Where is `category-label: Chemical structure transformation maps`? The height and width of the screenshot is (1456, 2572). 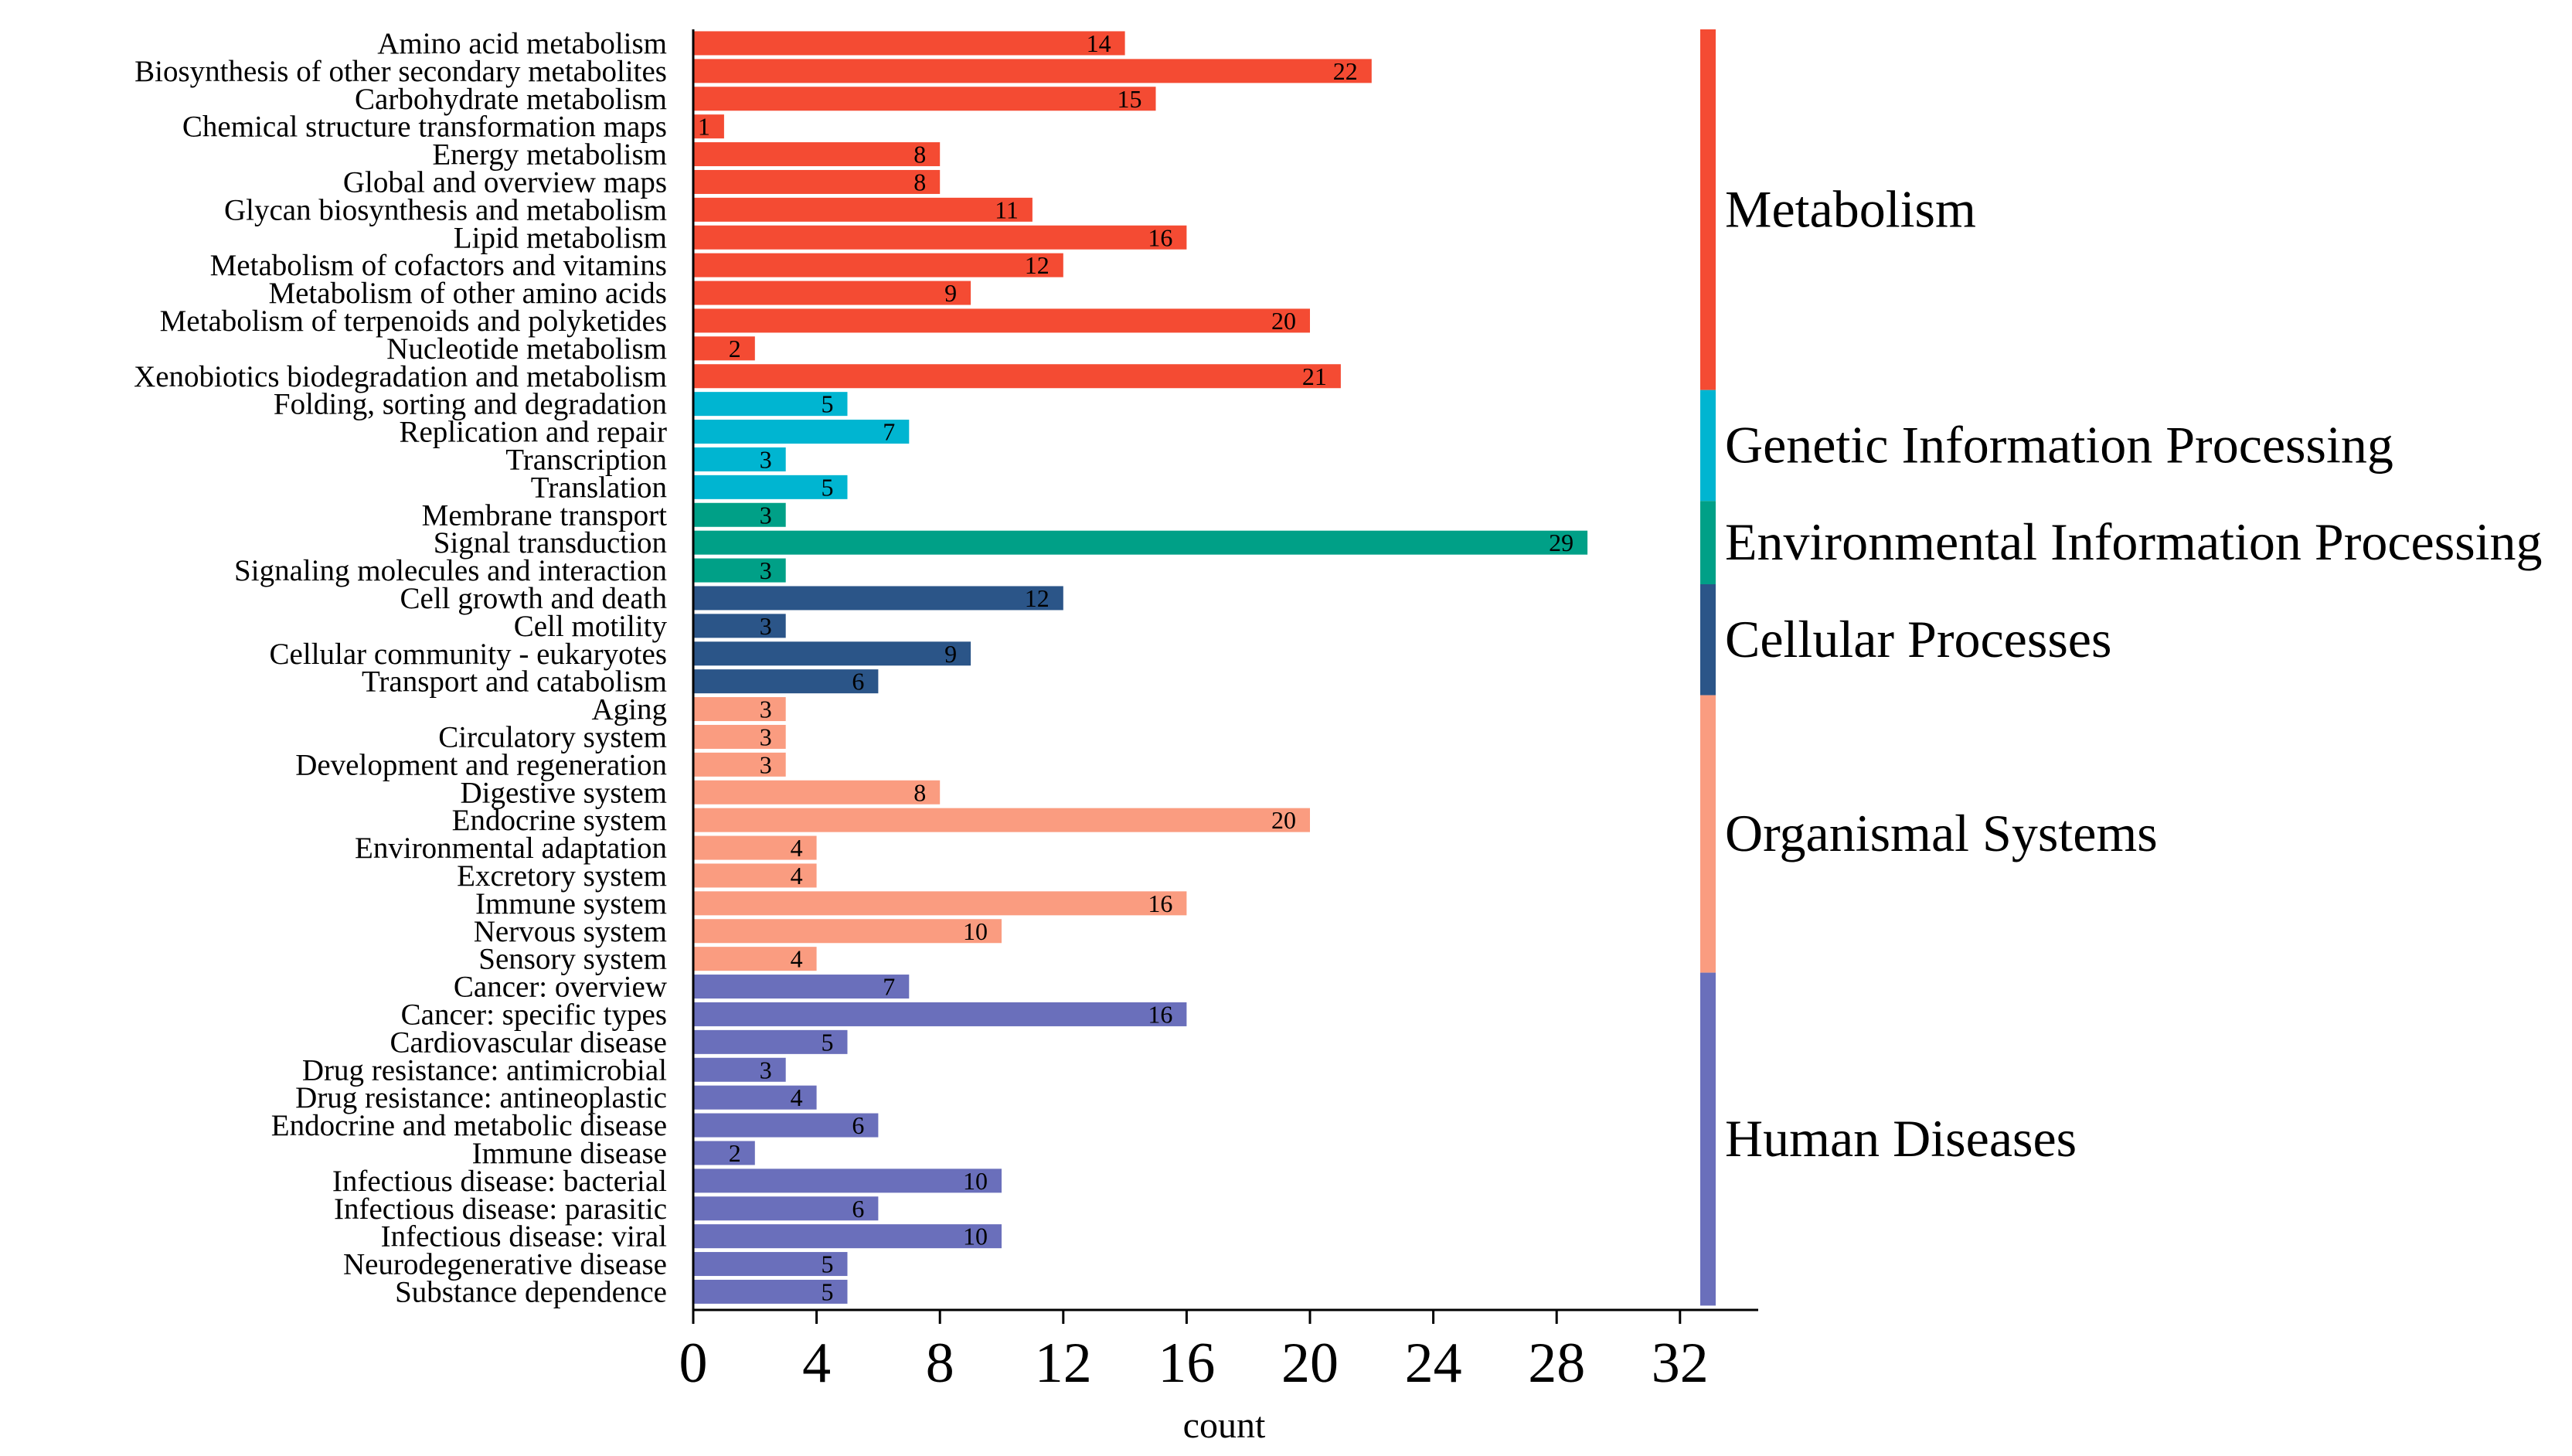 category-label: Chemical structure transformation maps is located at coordinates (425, 128).